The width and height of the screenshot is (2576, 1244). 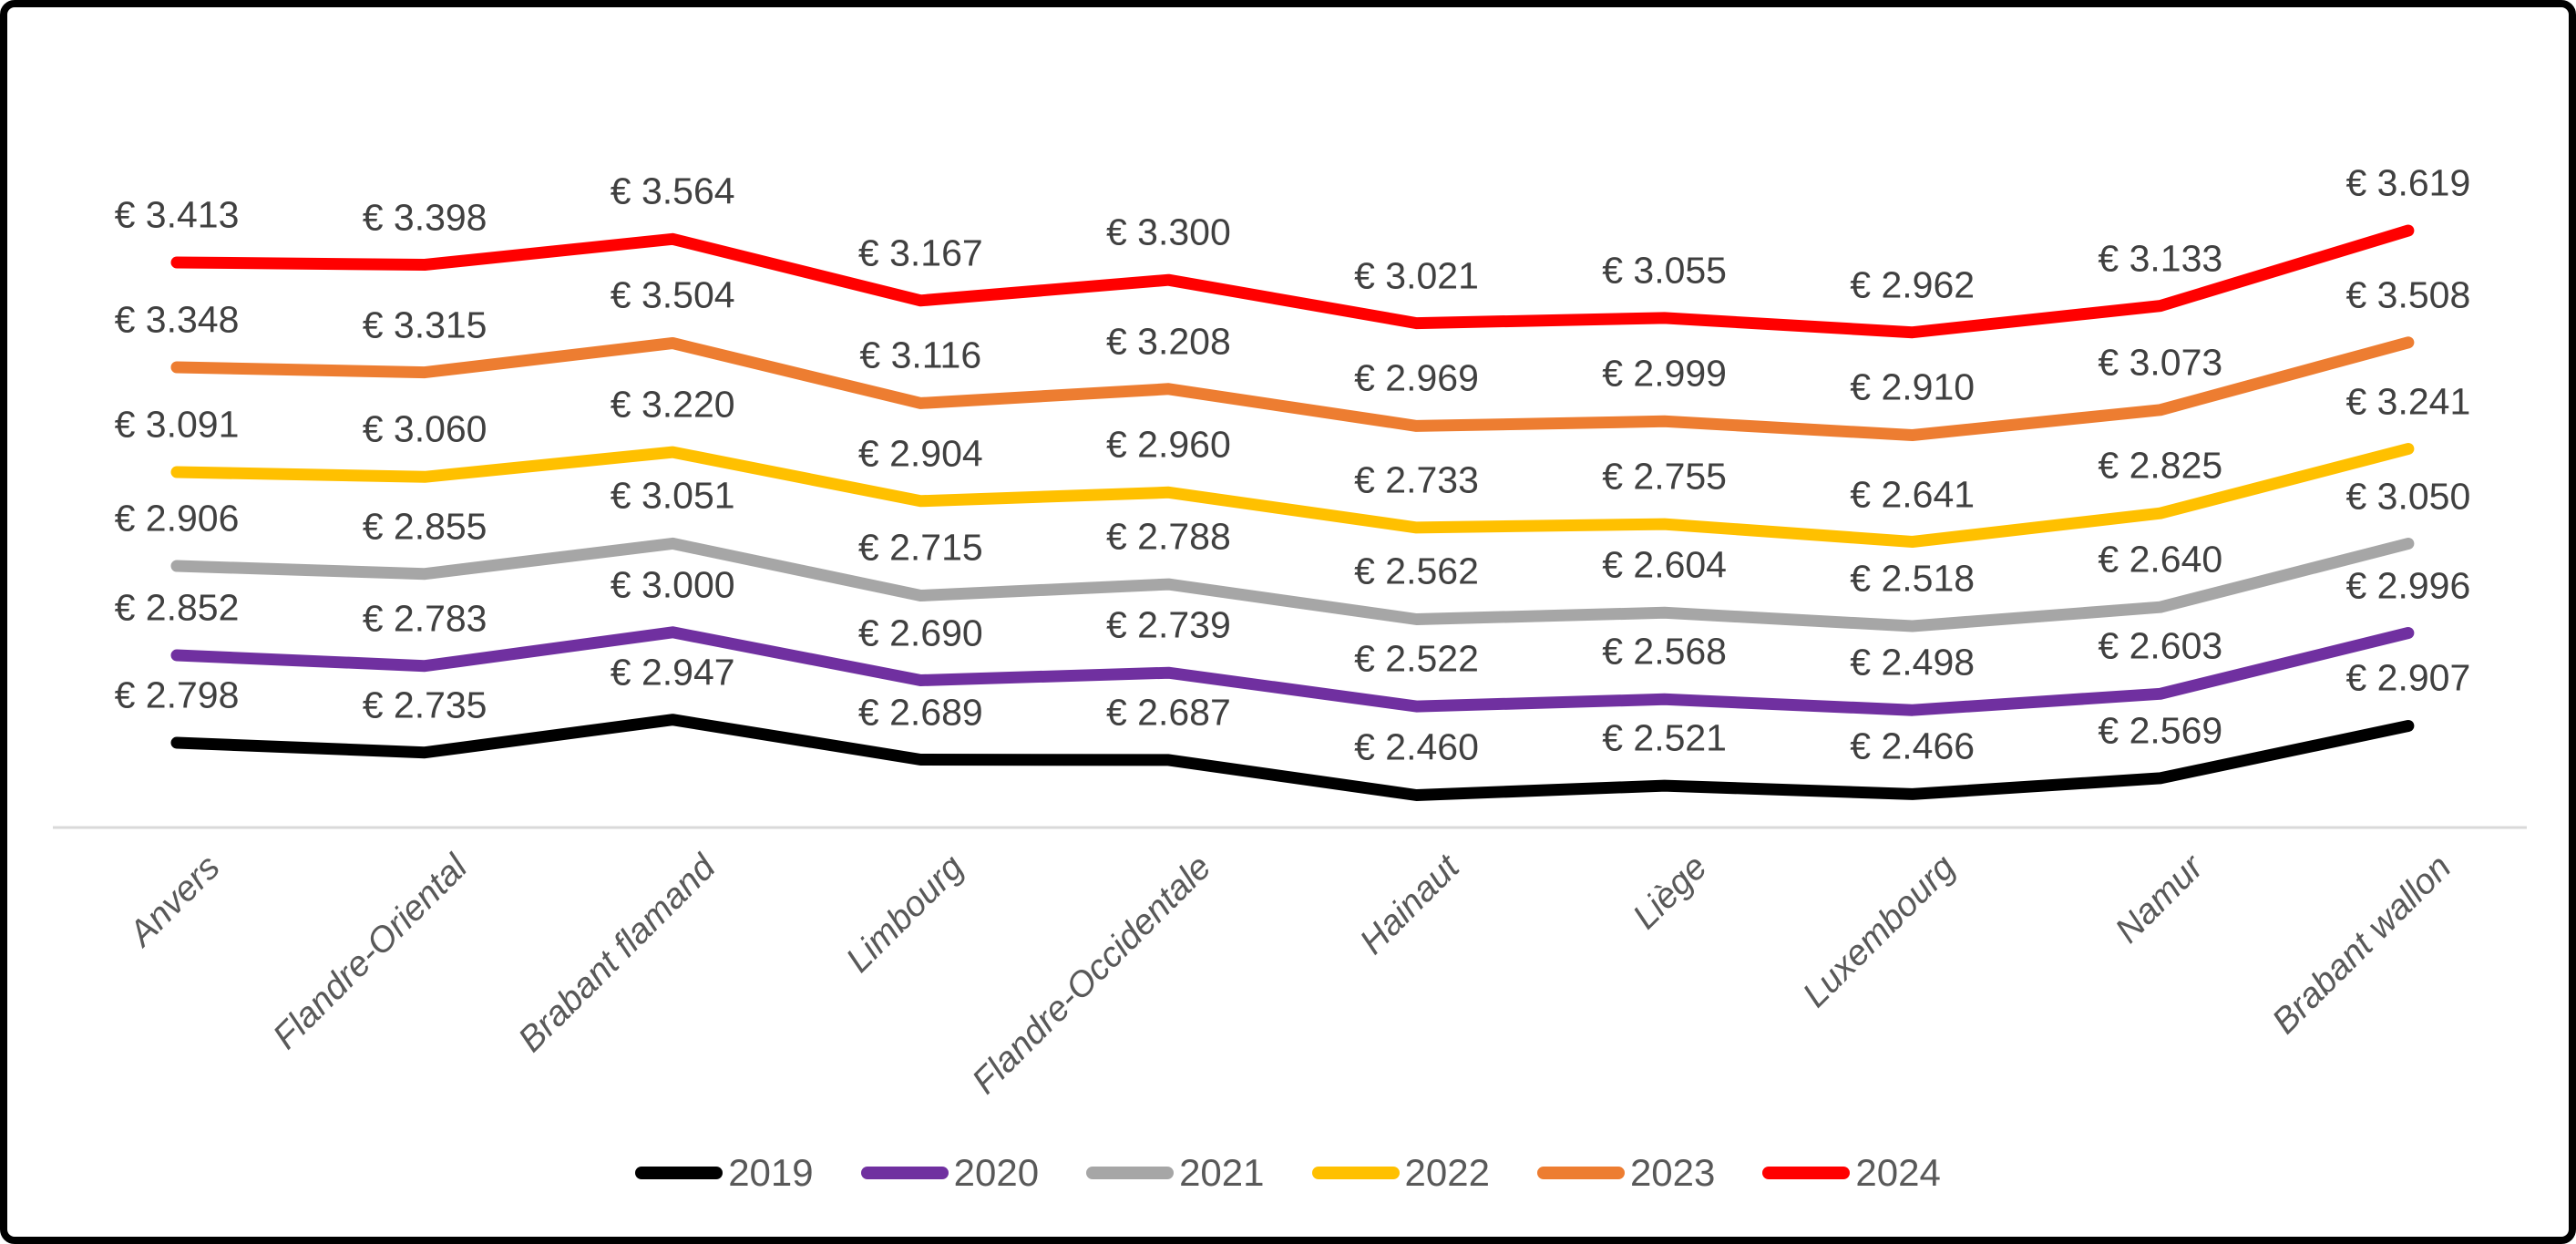 What do you see at coordinates (177, 607) in the screenshot?
I see `value-label-2020-0: € 2.852` at bounding box center [177, 607].